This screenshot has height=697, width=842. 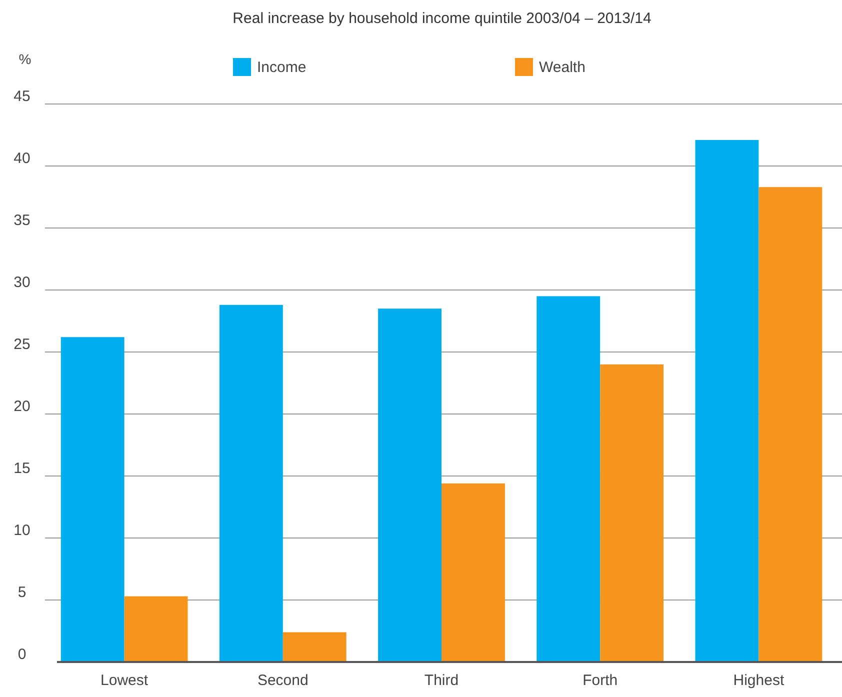 I want to click on y-tick-label: 25, so click(x=22, y=344).